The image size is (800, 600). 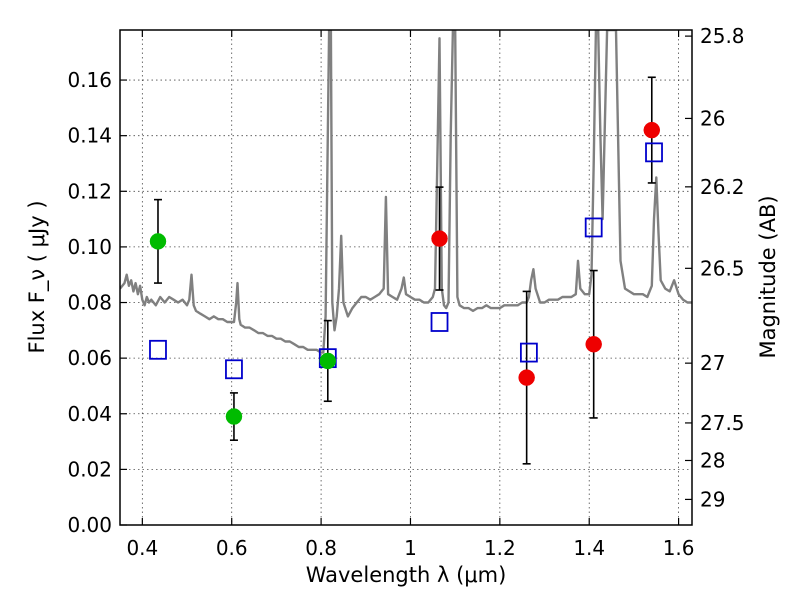 I want to click on x-tick-label: 1, so click(x=410, y=548).